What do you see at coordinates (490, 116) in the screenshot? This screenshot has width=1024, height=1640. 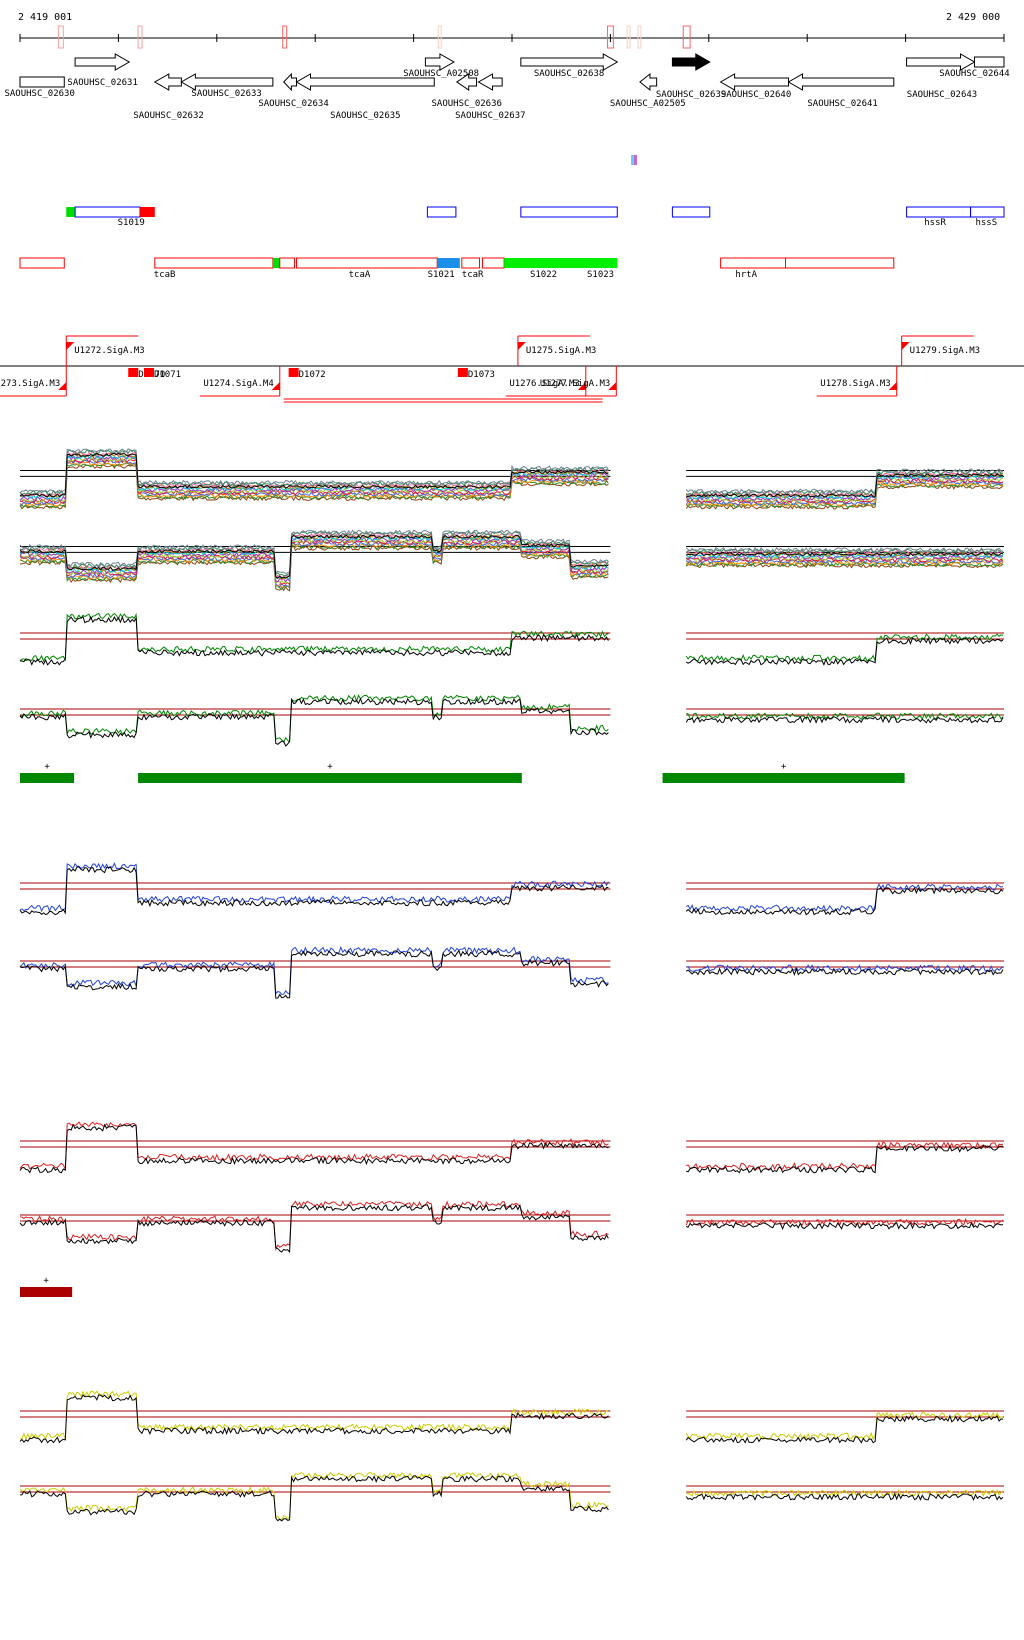 I see `gene-label: SAOUHSC_02637` at bounding box center [490, 116].